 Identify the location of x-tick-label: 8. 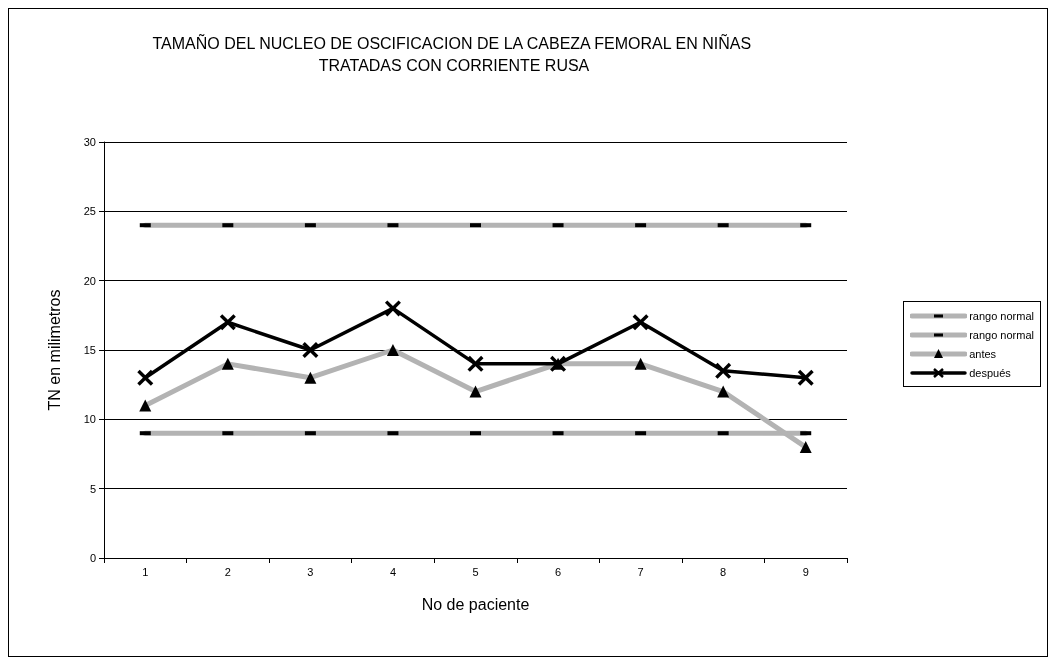
(723, 571).